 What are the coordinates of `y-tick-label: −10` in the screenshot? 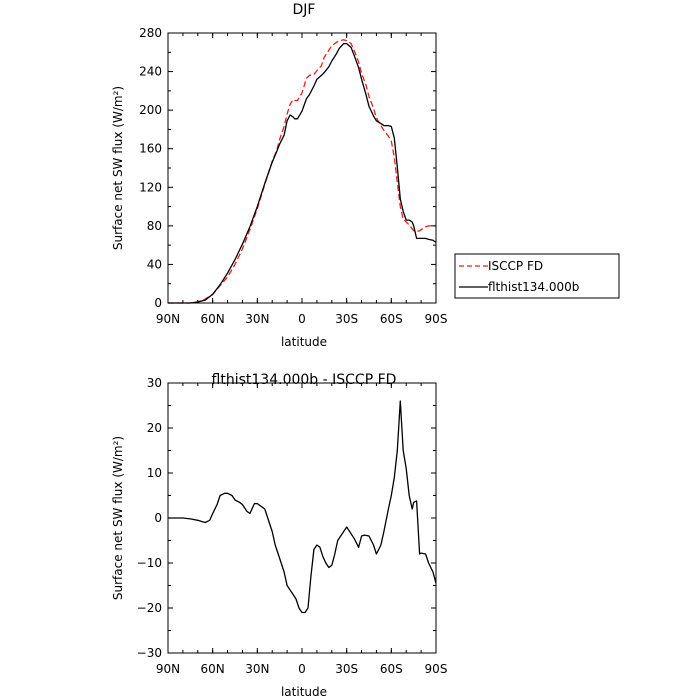 It's located at (149, 563).